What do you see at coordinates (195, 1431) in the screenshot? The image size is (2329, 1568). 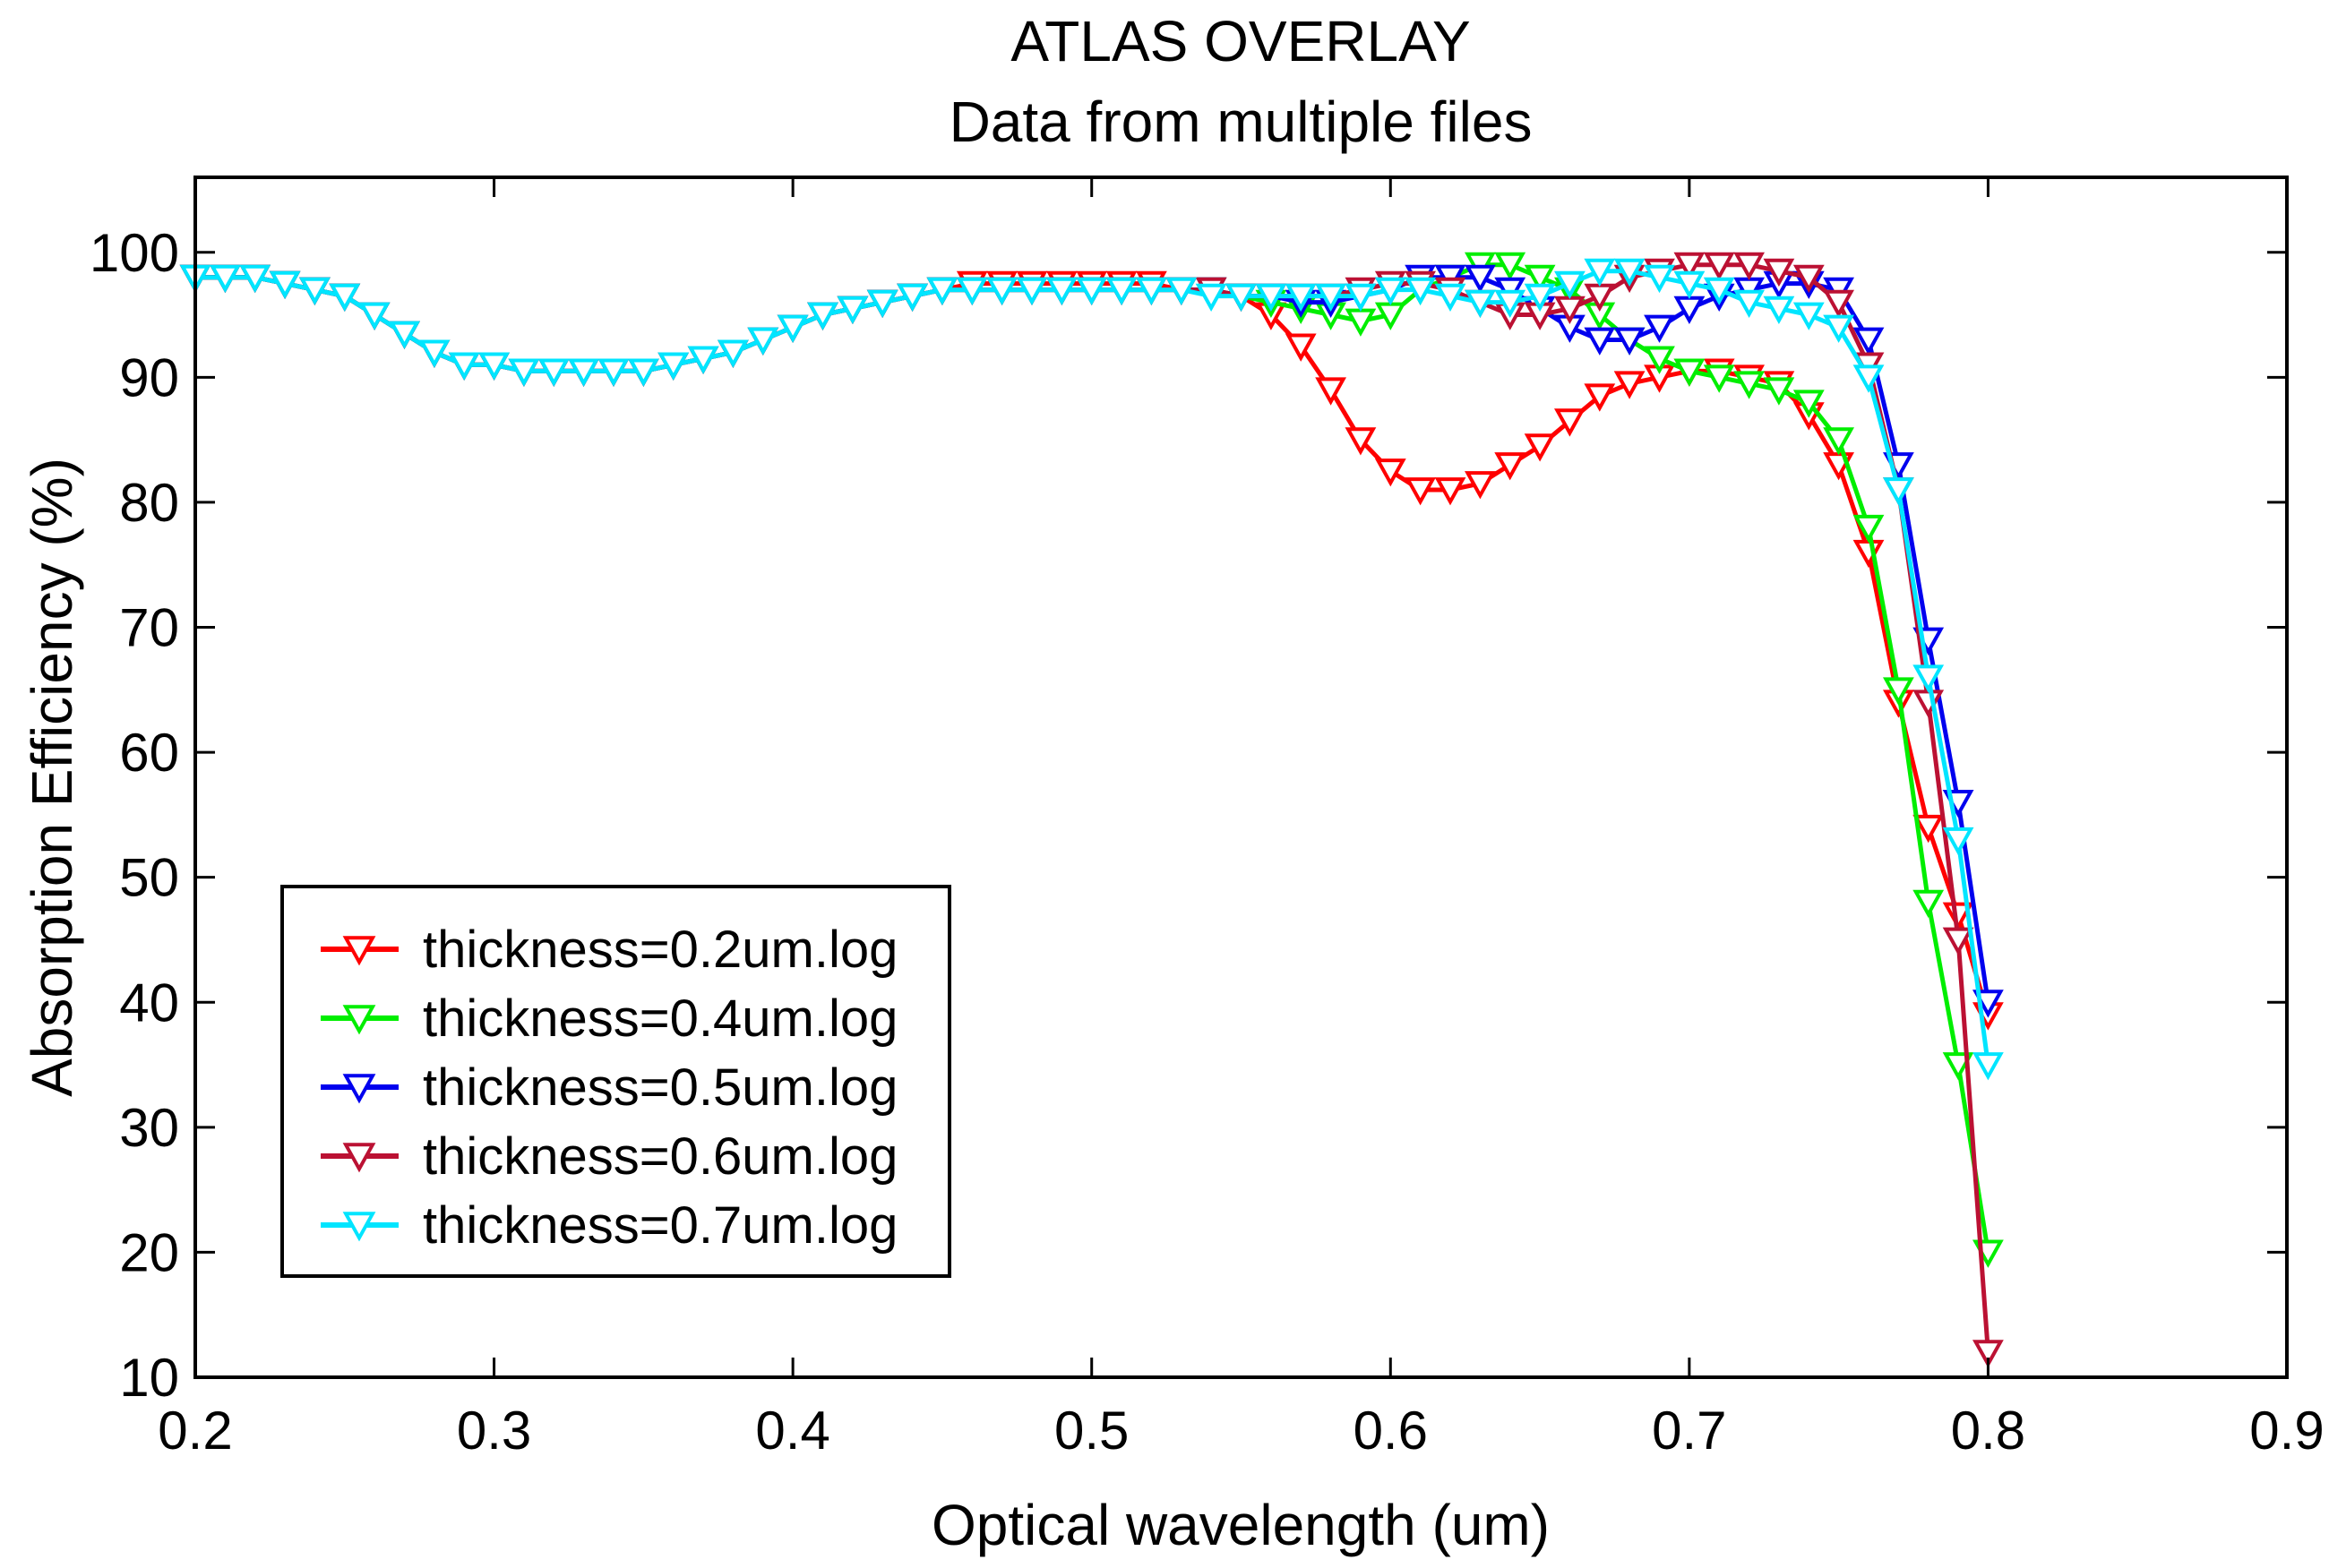 I see `x-tick-label: 0.2` at bounding box center [195, 1431].